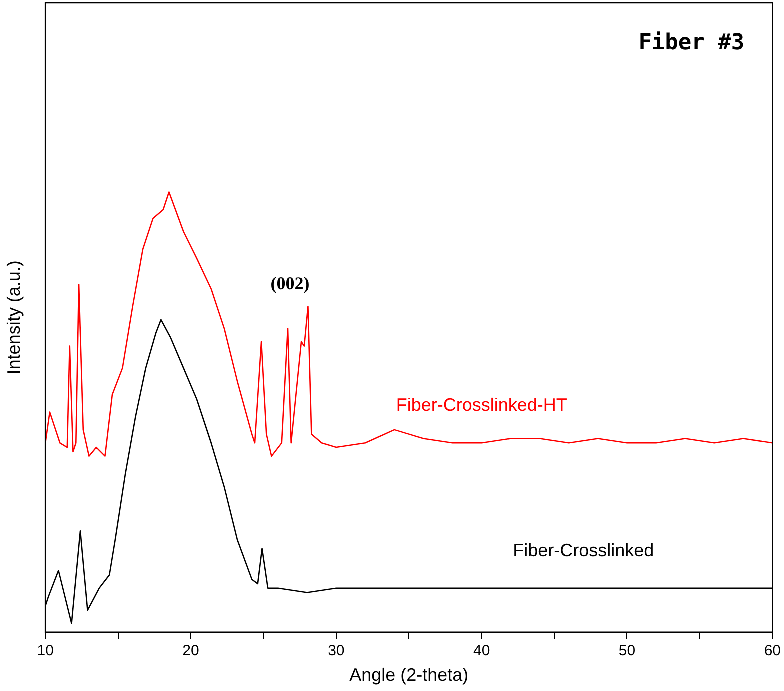 The height and width of the screenshot is (691, 784). What do you see at coordinates (45, 651) in the screenshot?
I see `x-tick-label: 10` at bounding box center [45, 651].